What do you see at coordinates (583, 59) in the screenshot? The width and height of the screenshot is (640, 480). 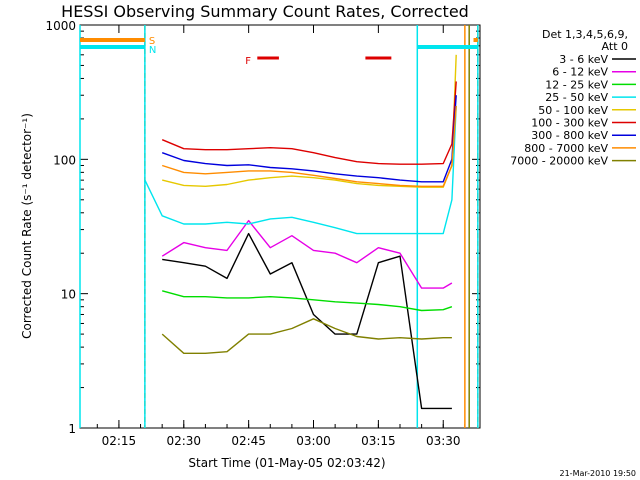 I see `legend-entry-label: 3 - 6 keV` at bounding box center [583, 59].